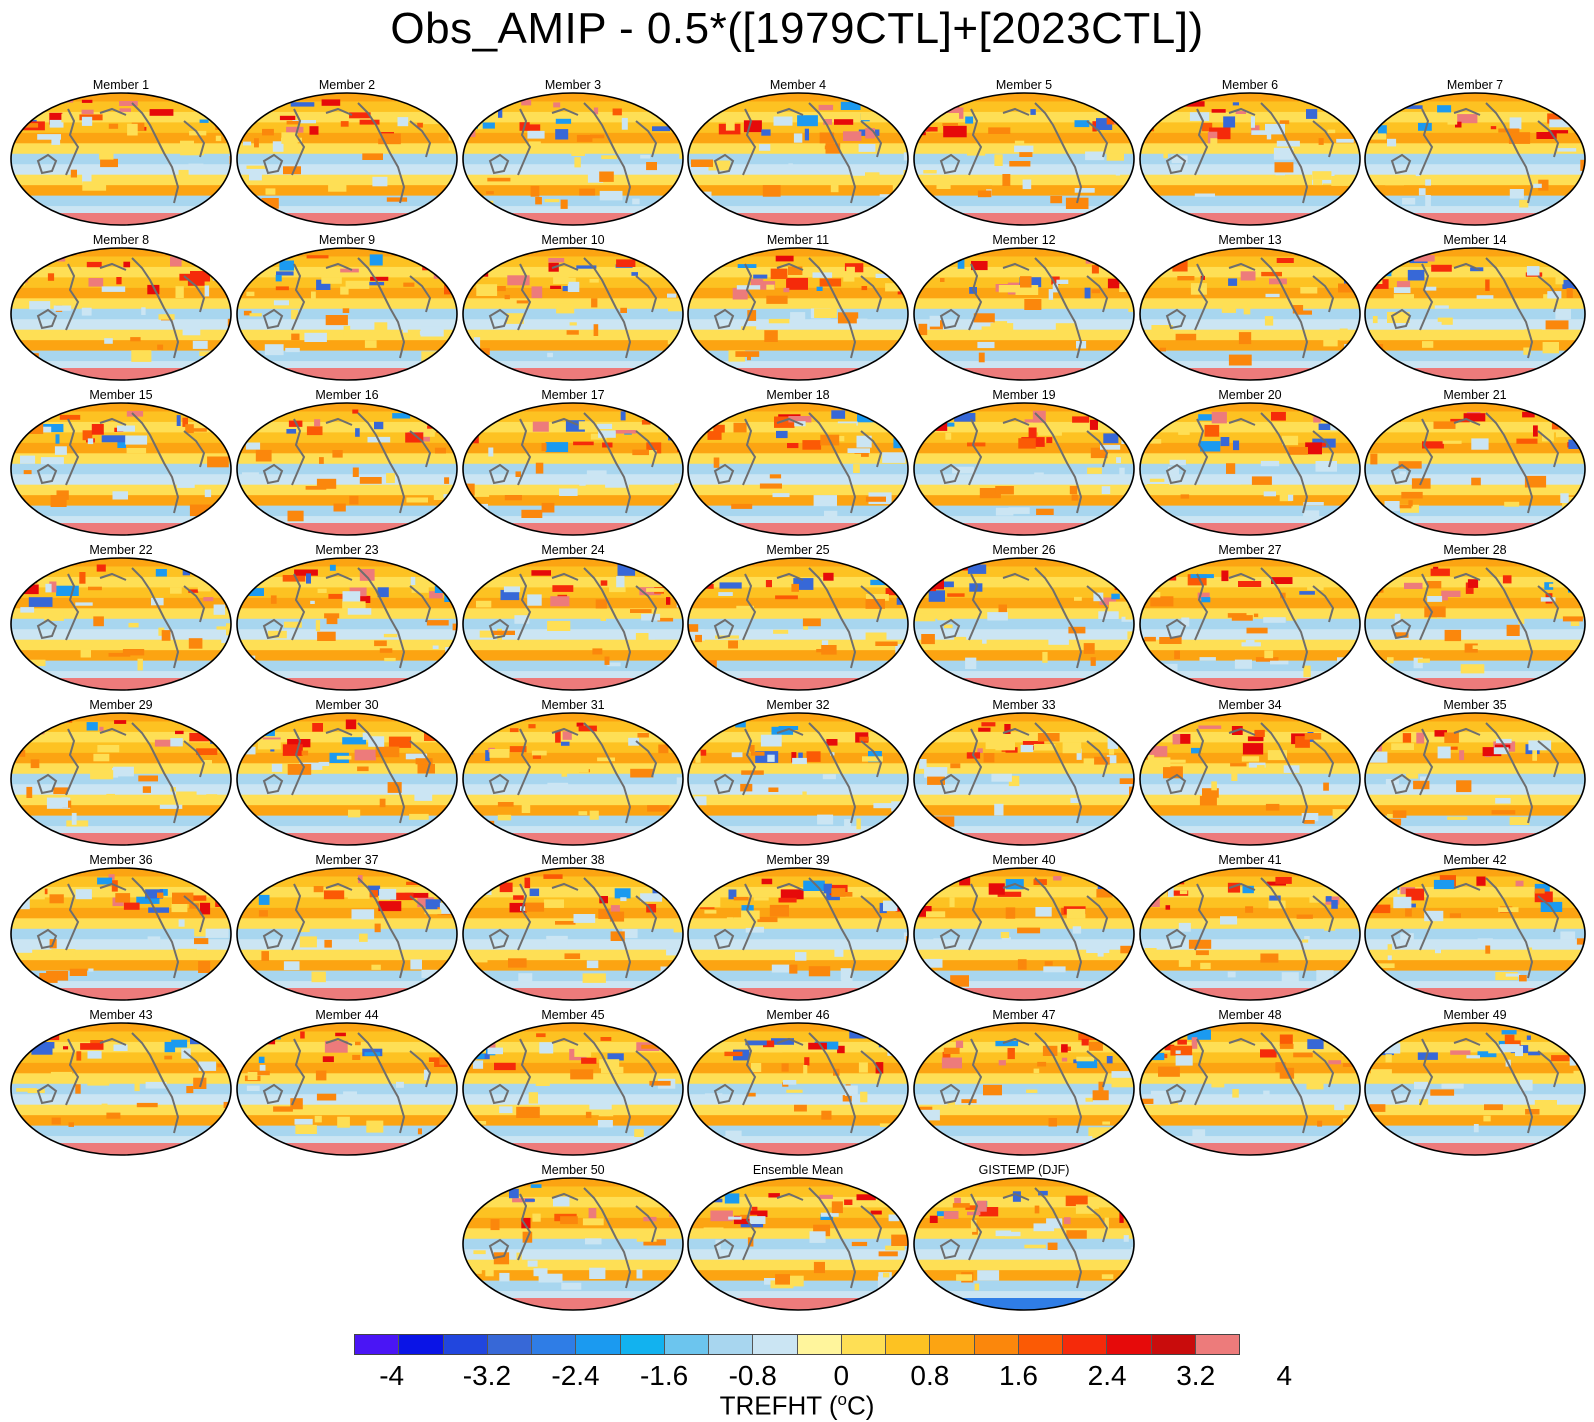  What do you see at coordinates (573, 85) in the screenshot?
I see `panel-title: Member 3` at bounding box center [573, 85].